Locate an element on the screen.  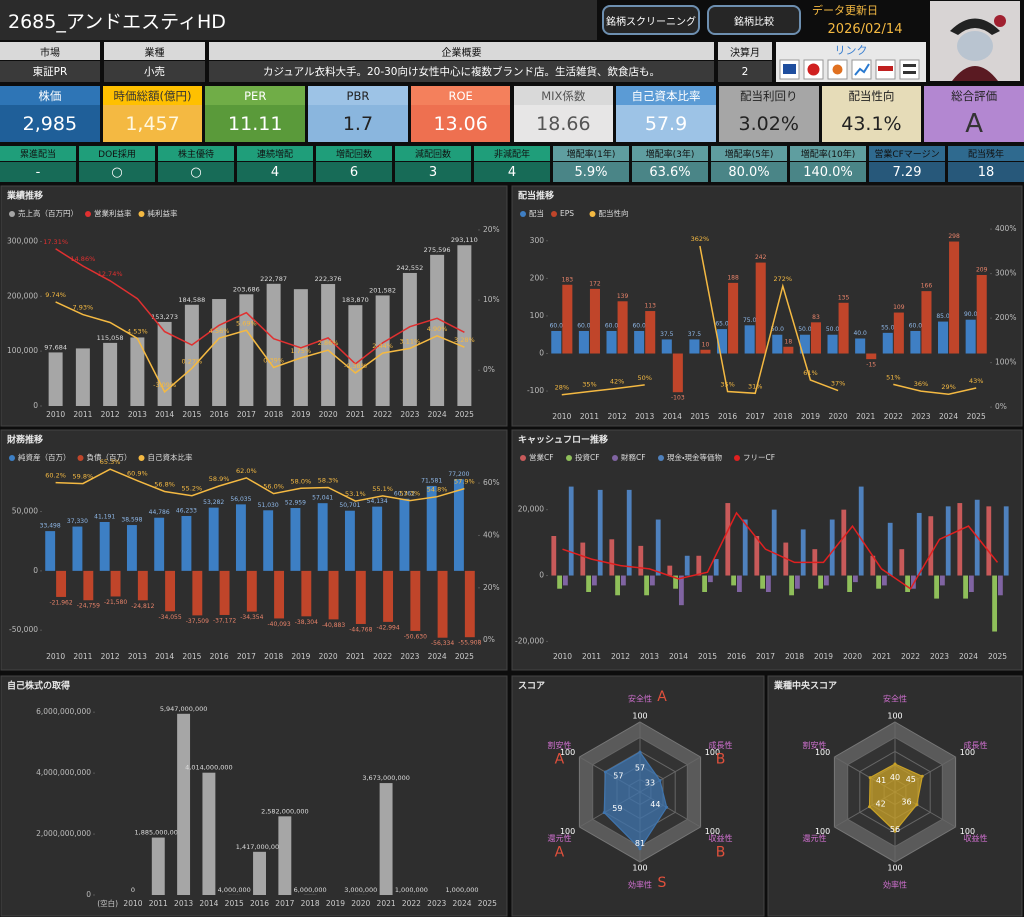
screening-button: 銘柄スクリーニング is located at coordinates (651, 20).